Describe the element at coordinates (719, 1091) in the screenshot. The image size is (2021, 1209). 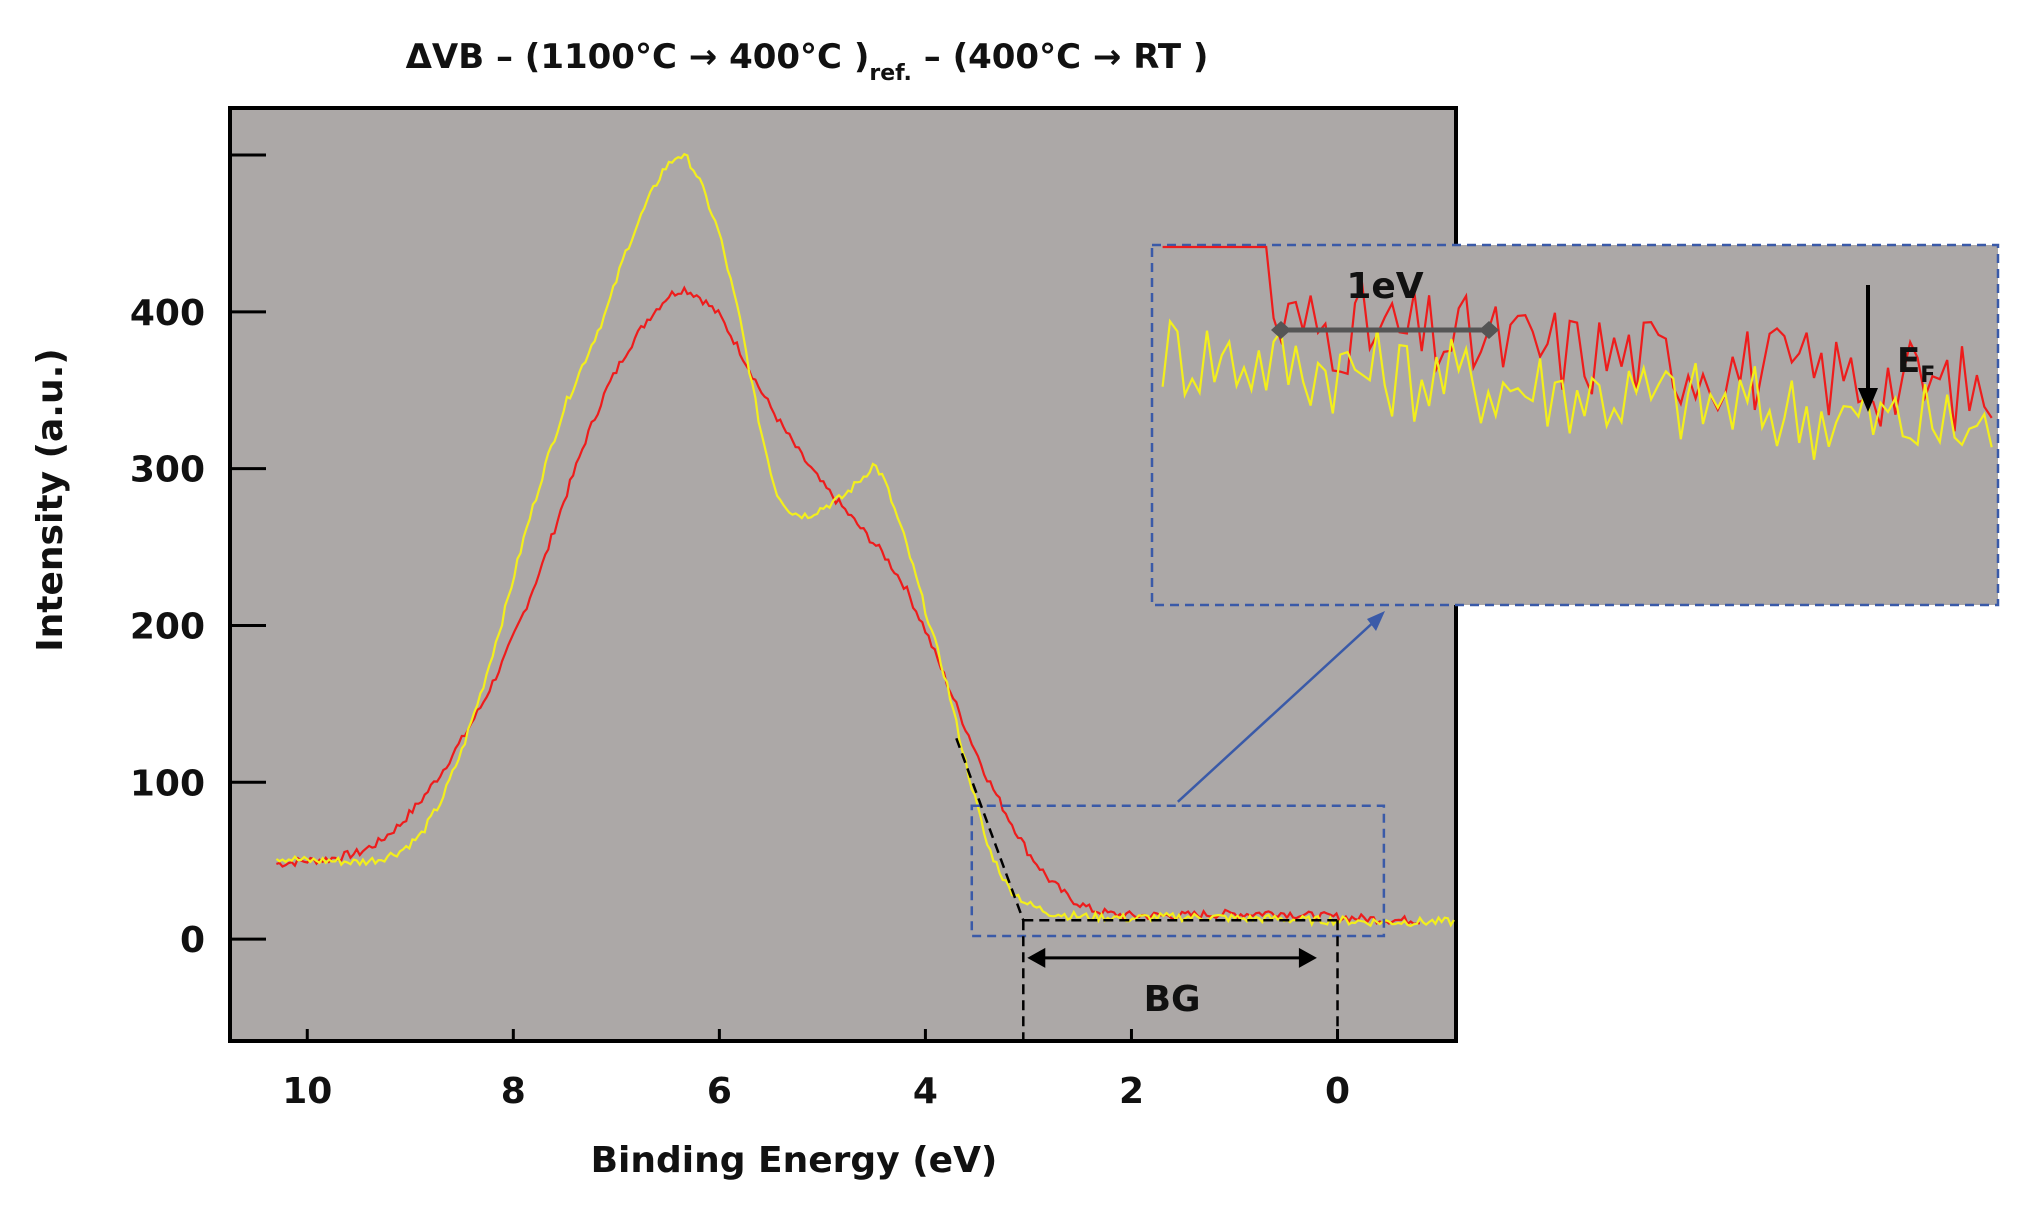
I see `x-tick-label: 6` at that location.